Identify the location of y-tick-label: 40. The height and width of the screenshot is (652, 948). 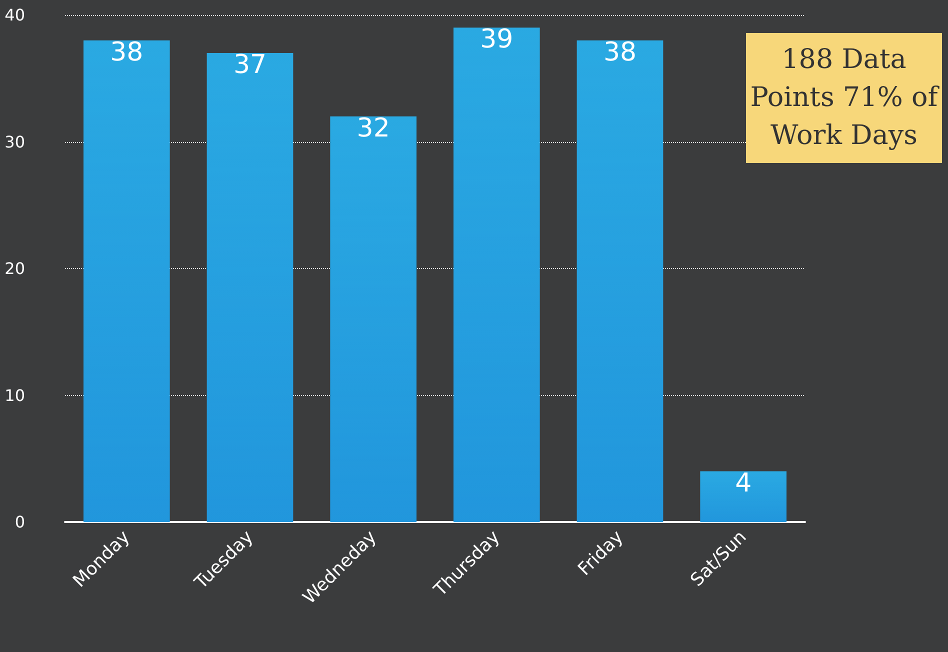
(14, 15).